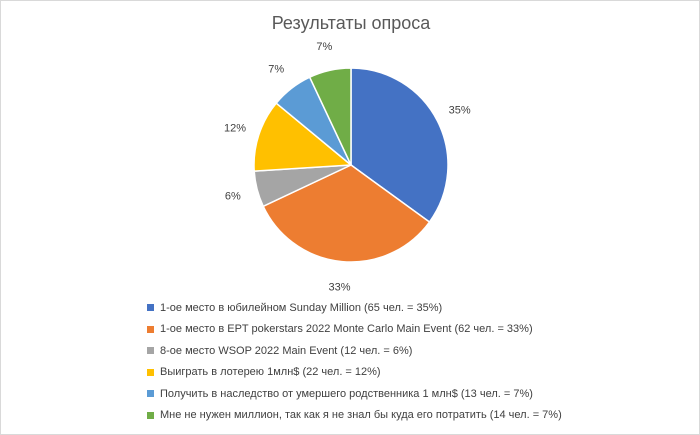  I want to click on data-label-2: 33%, so click(340, 286).